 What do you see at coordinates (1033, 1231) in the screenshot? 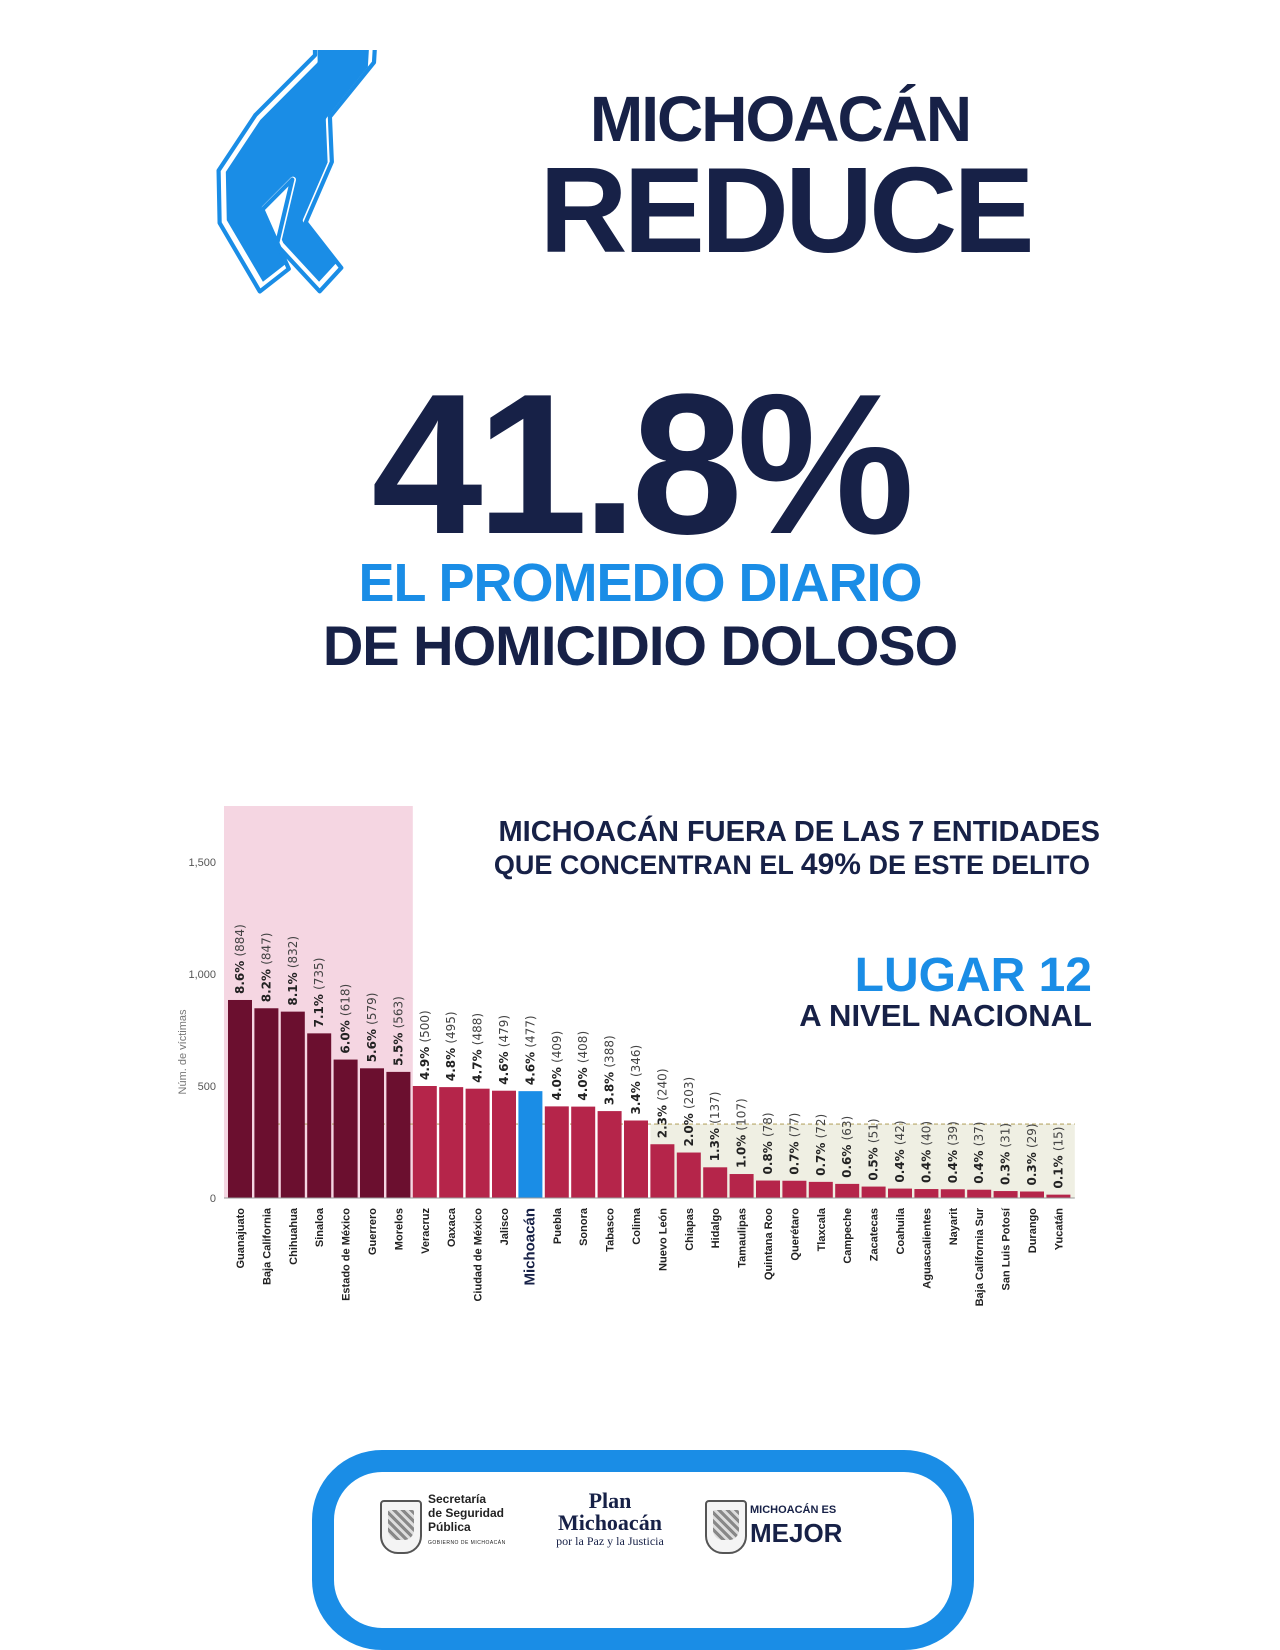
I see `x-tick-label: Durango` at bounding box center [1033, 1231].